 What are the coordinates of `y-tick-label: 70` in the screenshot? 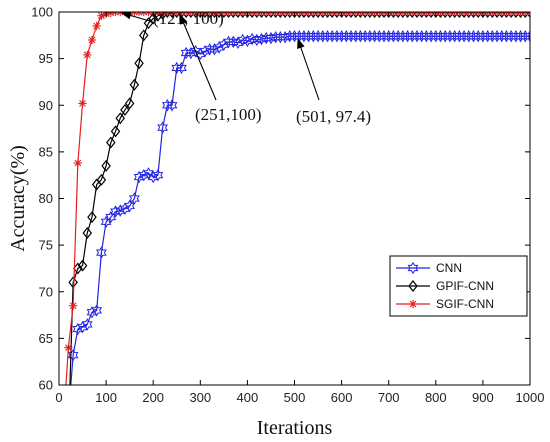 It's located at (46, 291).